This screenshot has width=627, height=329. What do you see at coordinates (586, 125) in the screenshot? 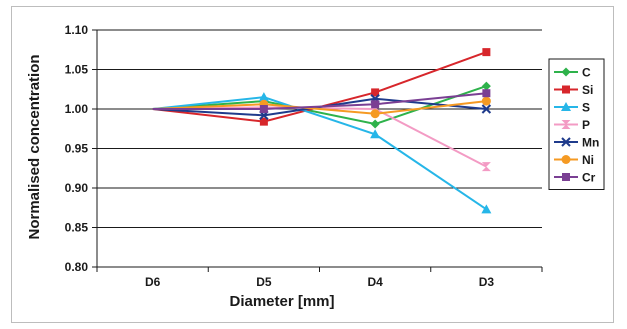
I see `legend-label-p: P` at bounding box center [586, 125].